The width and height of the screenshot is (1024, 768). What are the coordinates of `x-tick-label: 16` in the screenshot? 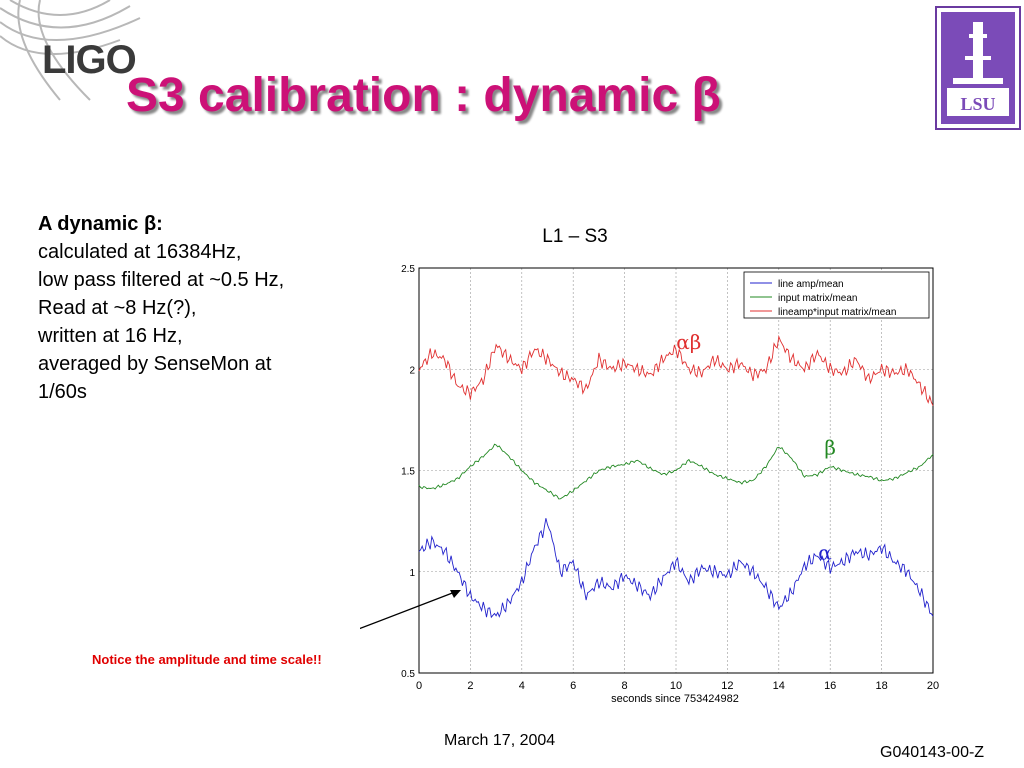 It's located at (830, 686).